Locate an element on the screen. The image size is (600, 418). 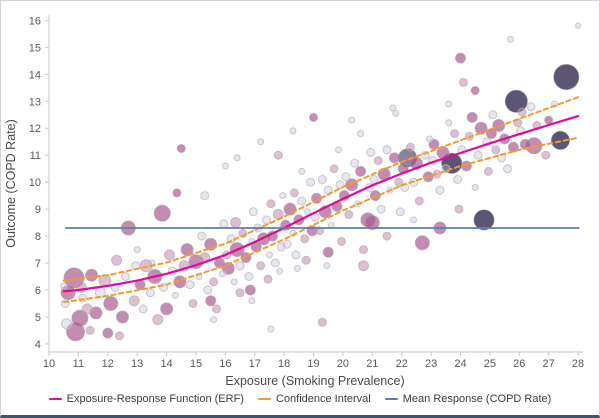
legend-item-ci: Confidence Interval is located at coordinates (314, 399).